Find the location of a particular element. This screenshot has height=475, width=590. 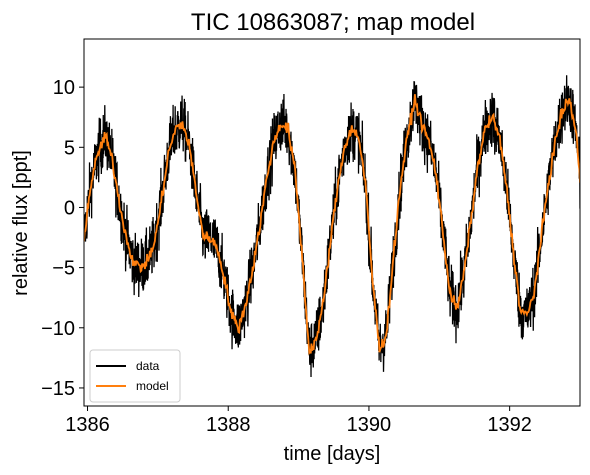

y-axis: −15 −10 −5 0 5 10 is located at coordinates (62, 238).